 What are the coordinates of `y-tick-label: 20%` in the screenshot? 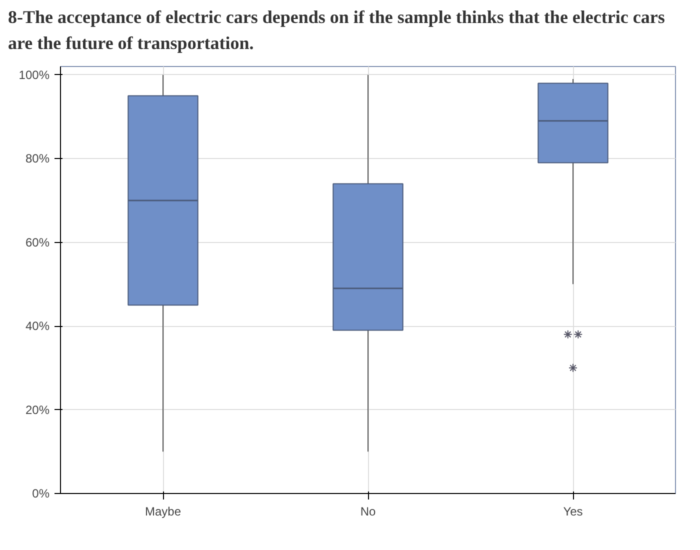 It's located at (37, 410).